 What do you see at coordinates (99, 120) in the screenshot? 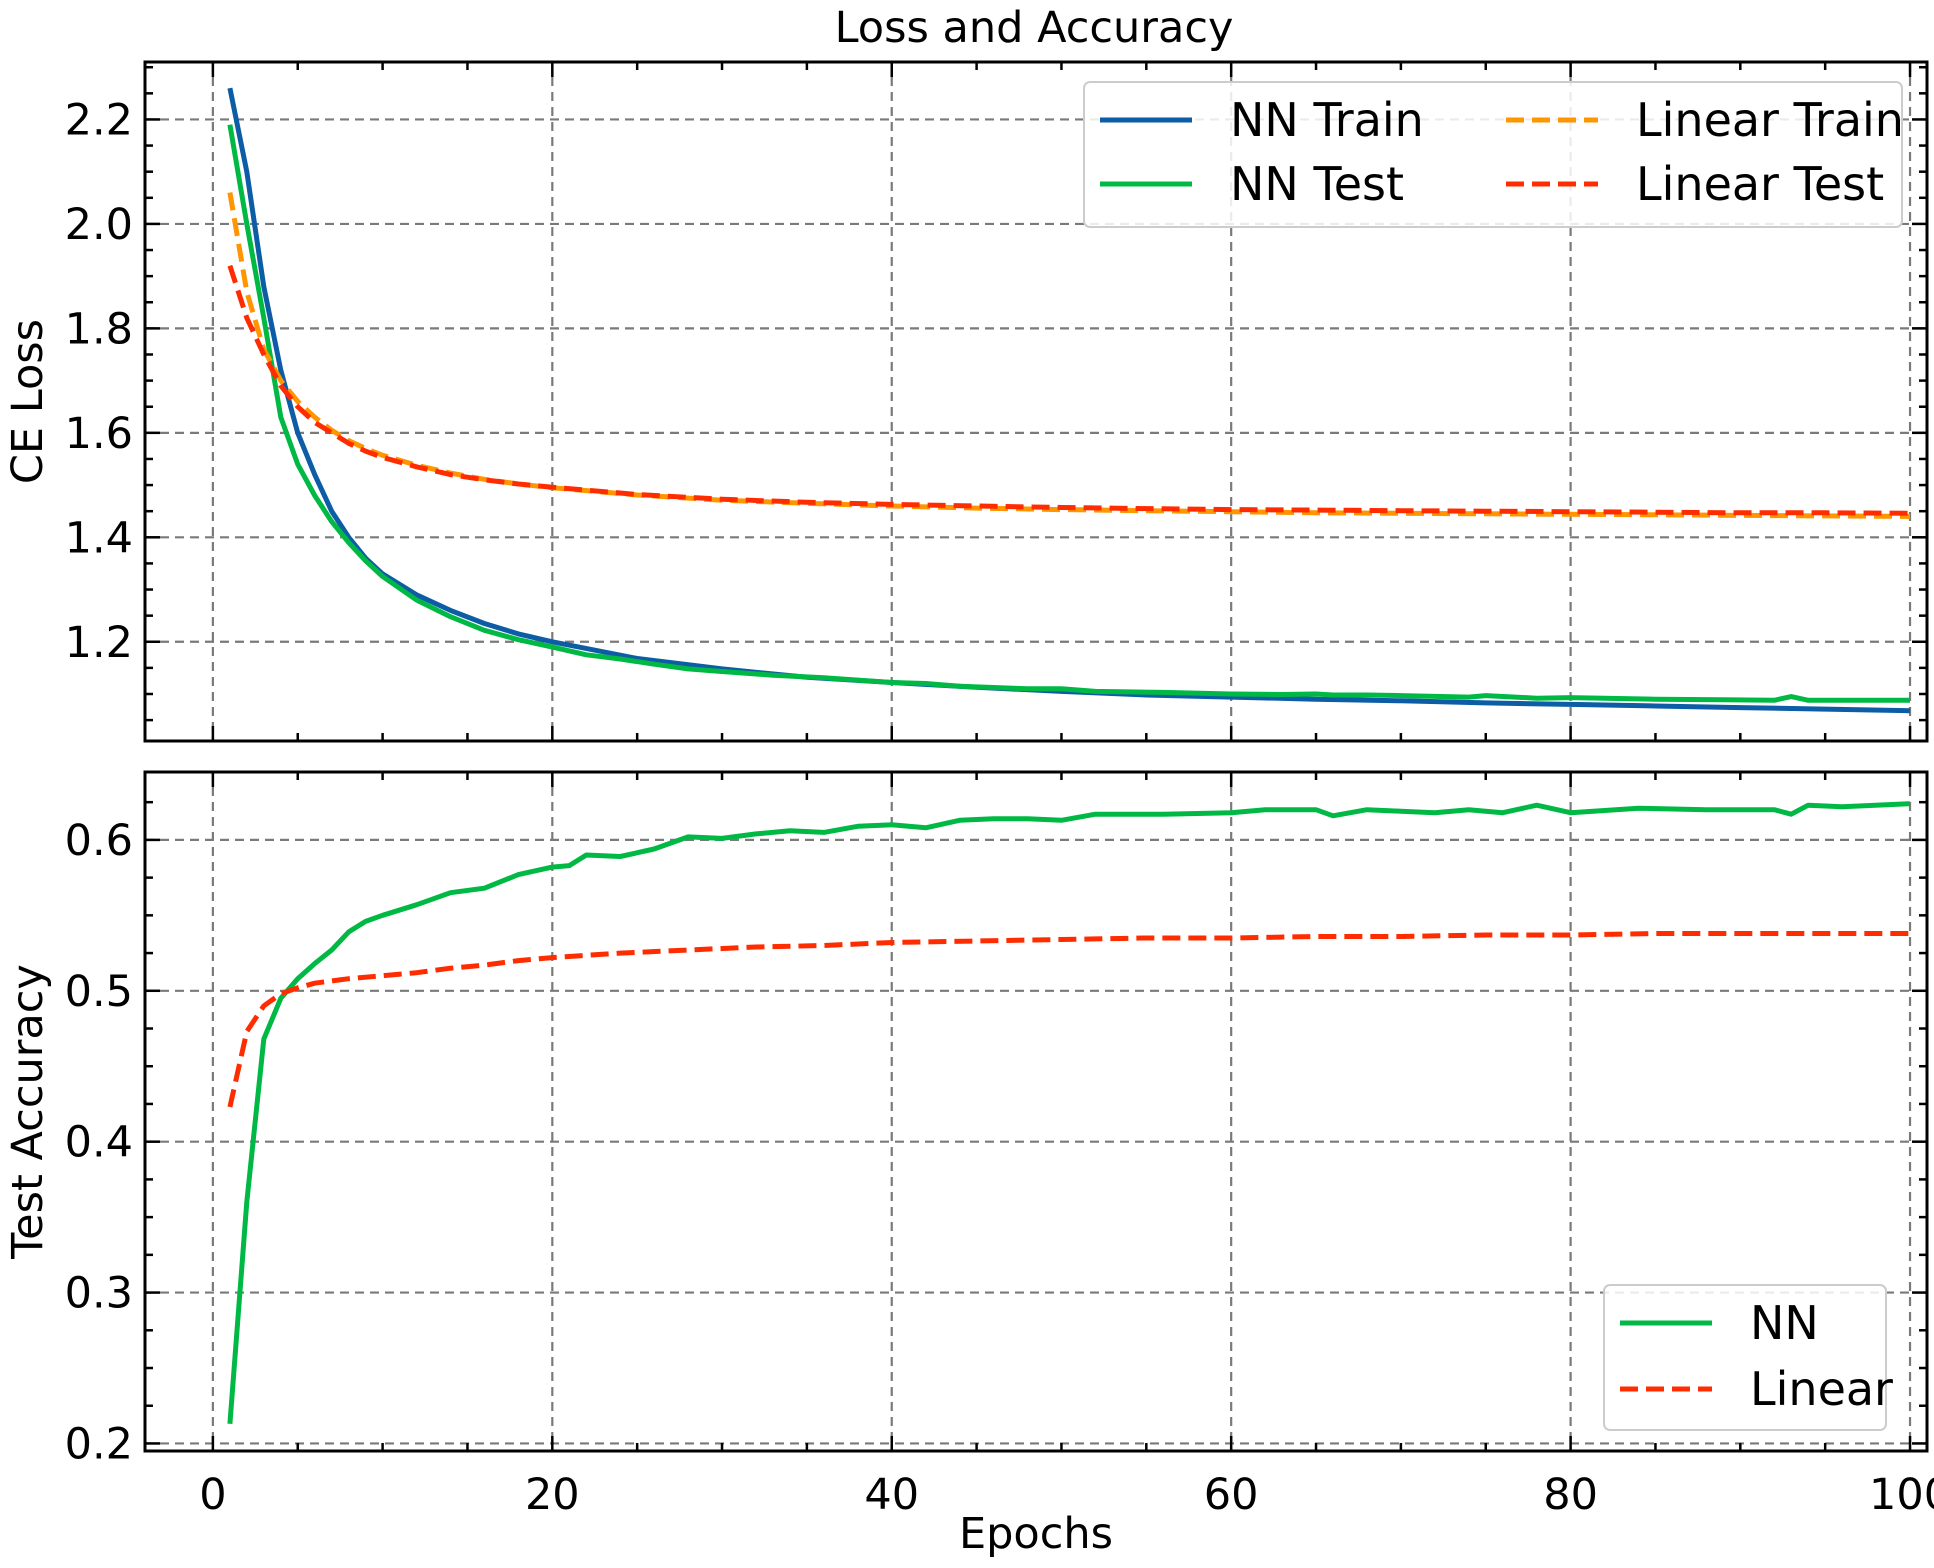
I see `y-tick-label: 2.2` at bounding box center [99, 120].